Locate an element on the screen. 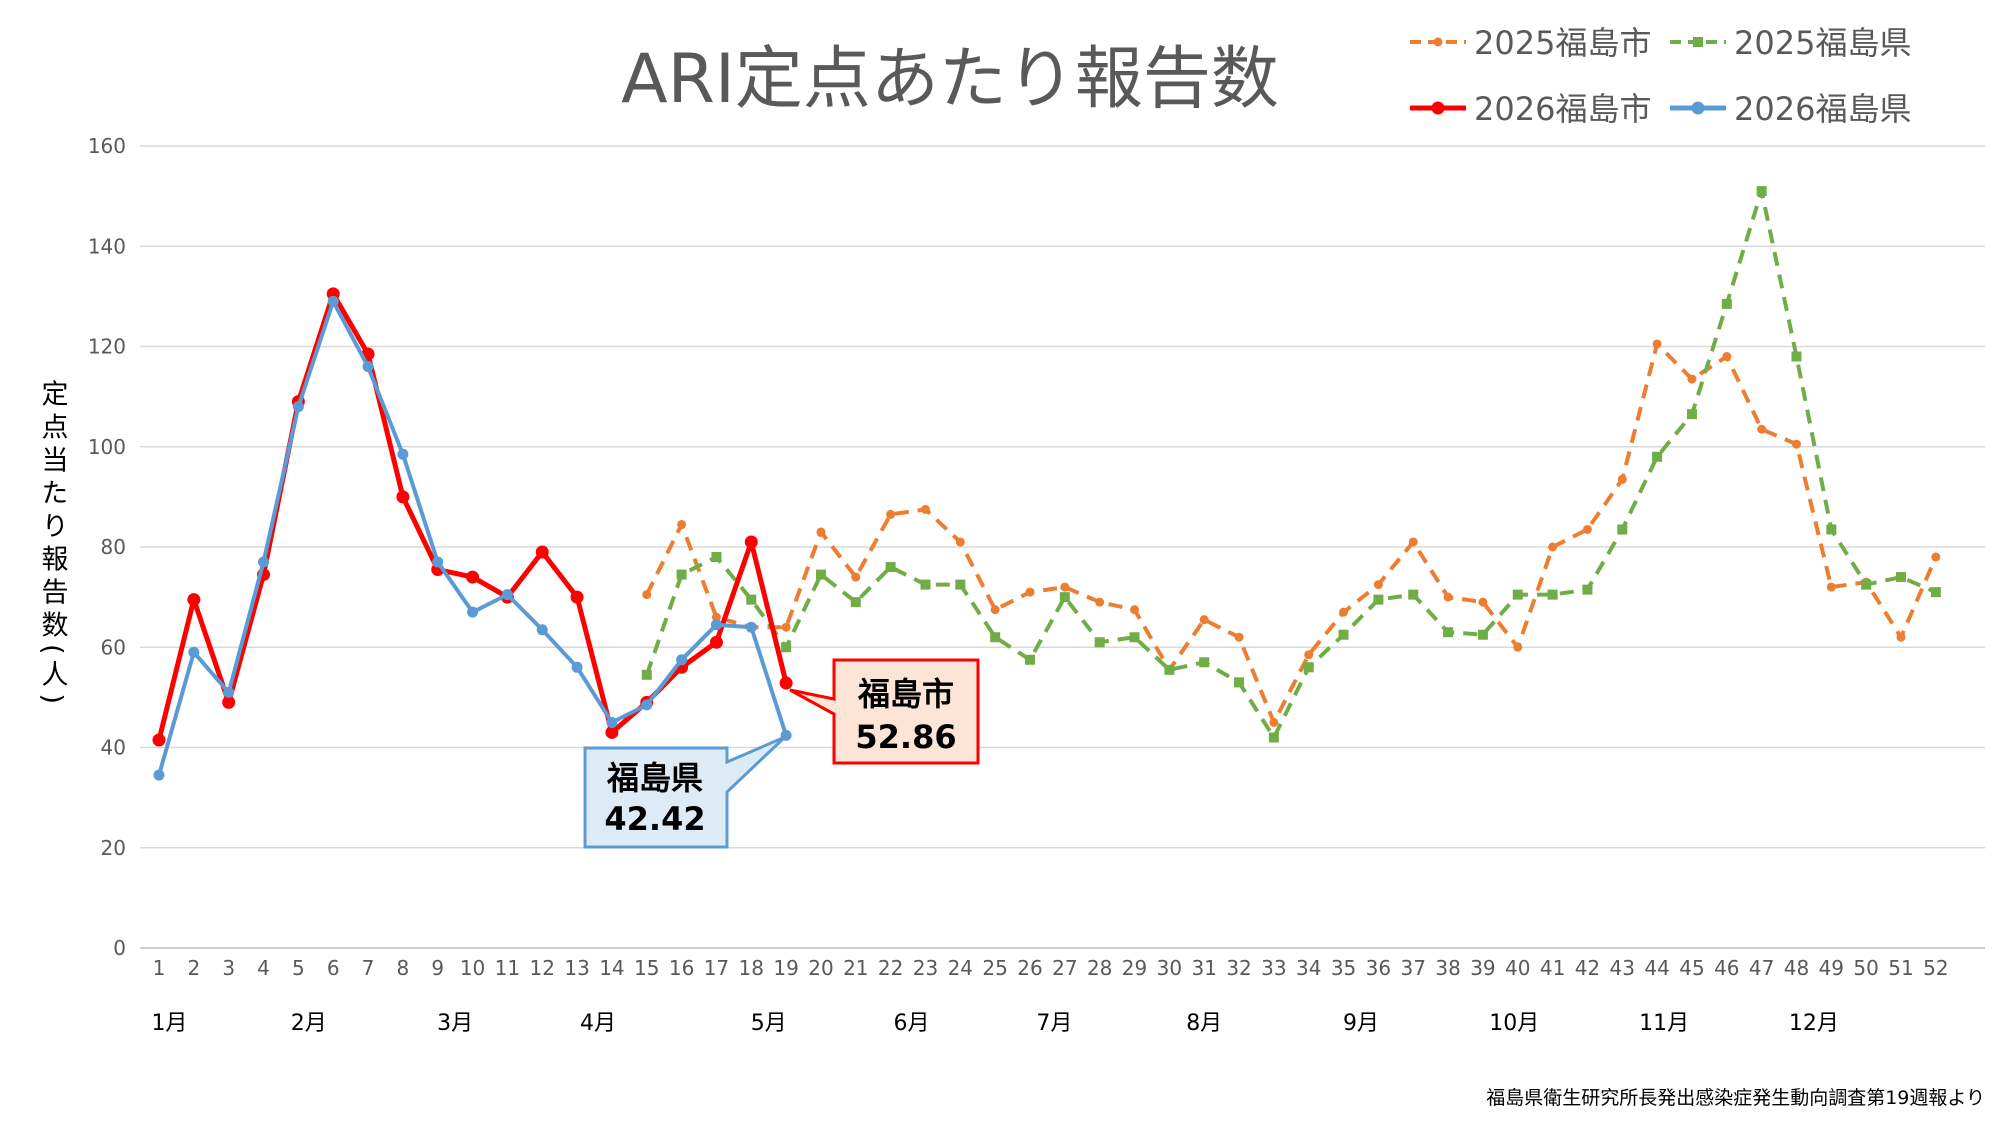  month-label: 2月 is located at coordinates (309, 1023).